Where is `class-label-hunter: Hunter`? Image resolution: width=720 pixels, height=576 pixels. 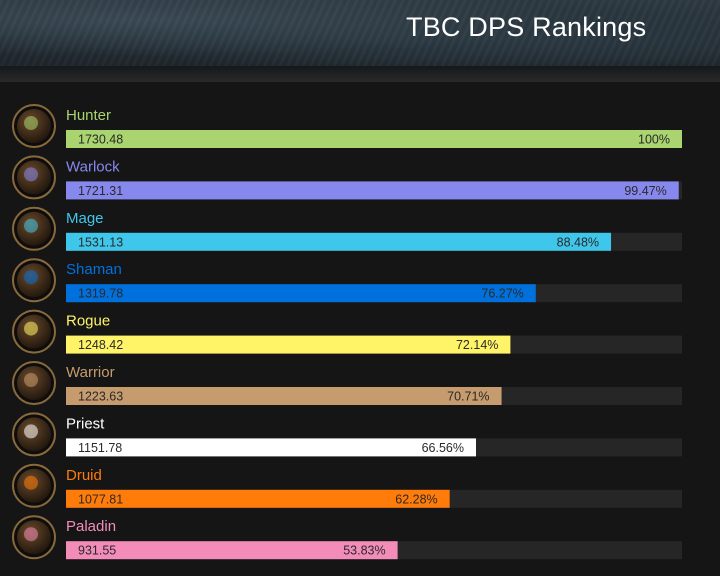
class-label-hunter: Hunter is located at coordinates (88, 115).